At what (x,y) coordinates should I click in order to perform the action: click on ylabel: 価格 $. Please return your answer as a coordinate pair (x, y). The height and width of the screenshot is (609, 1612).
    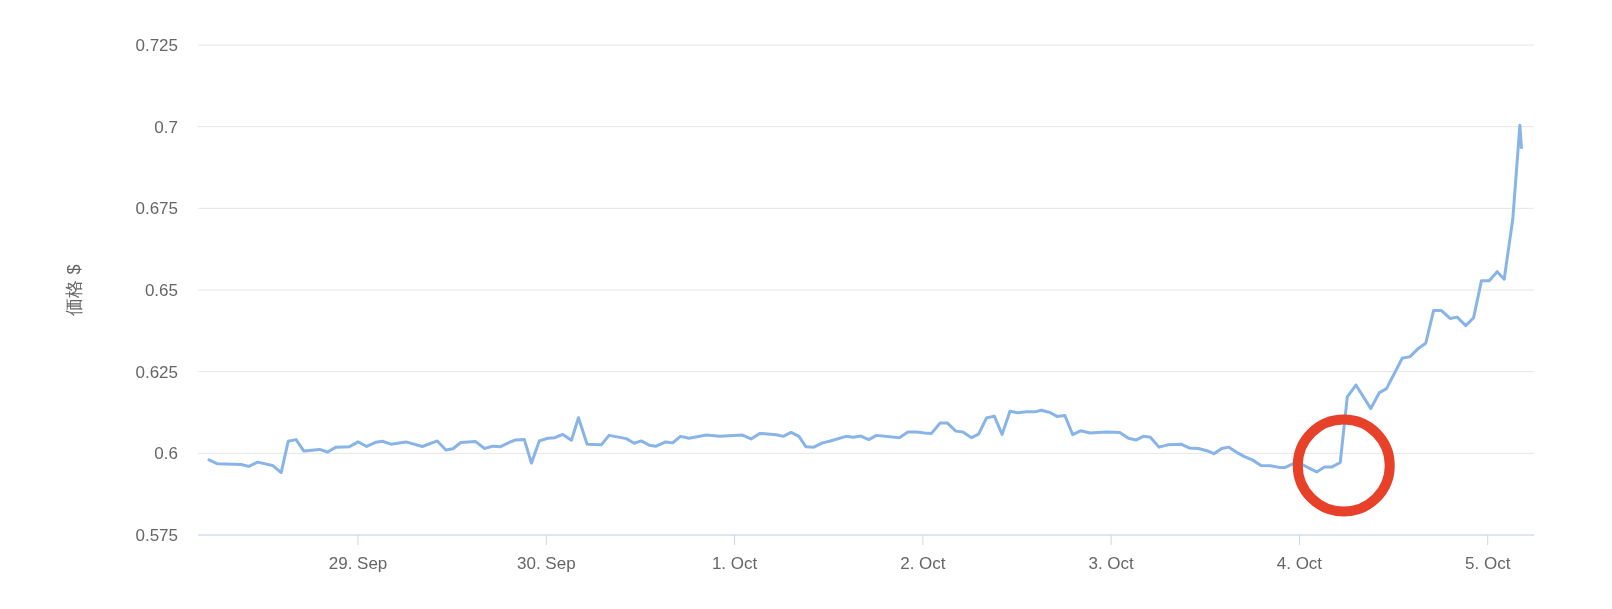
    Looking at the image, I should click on (74, 290).